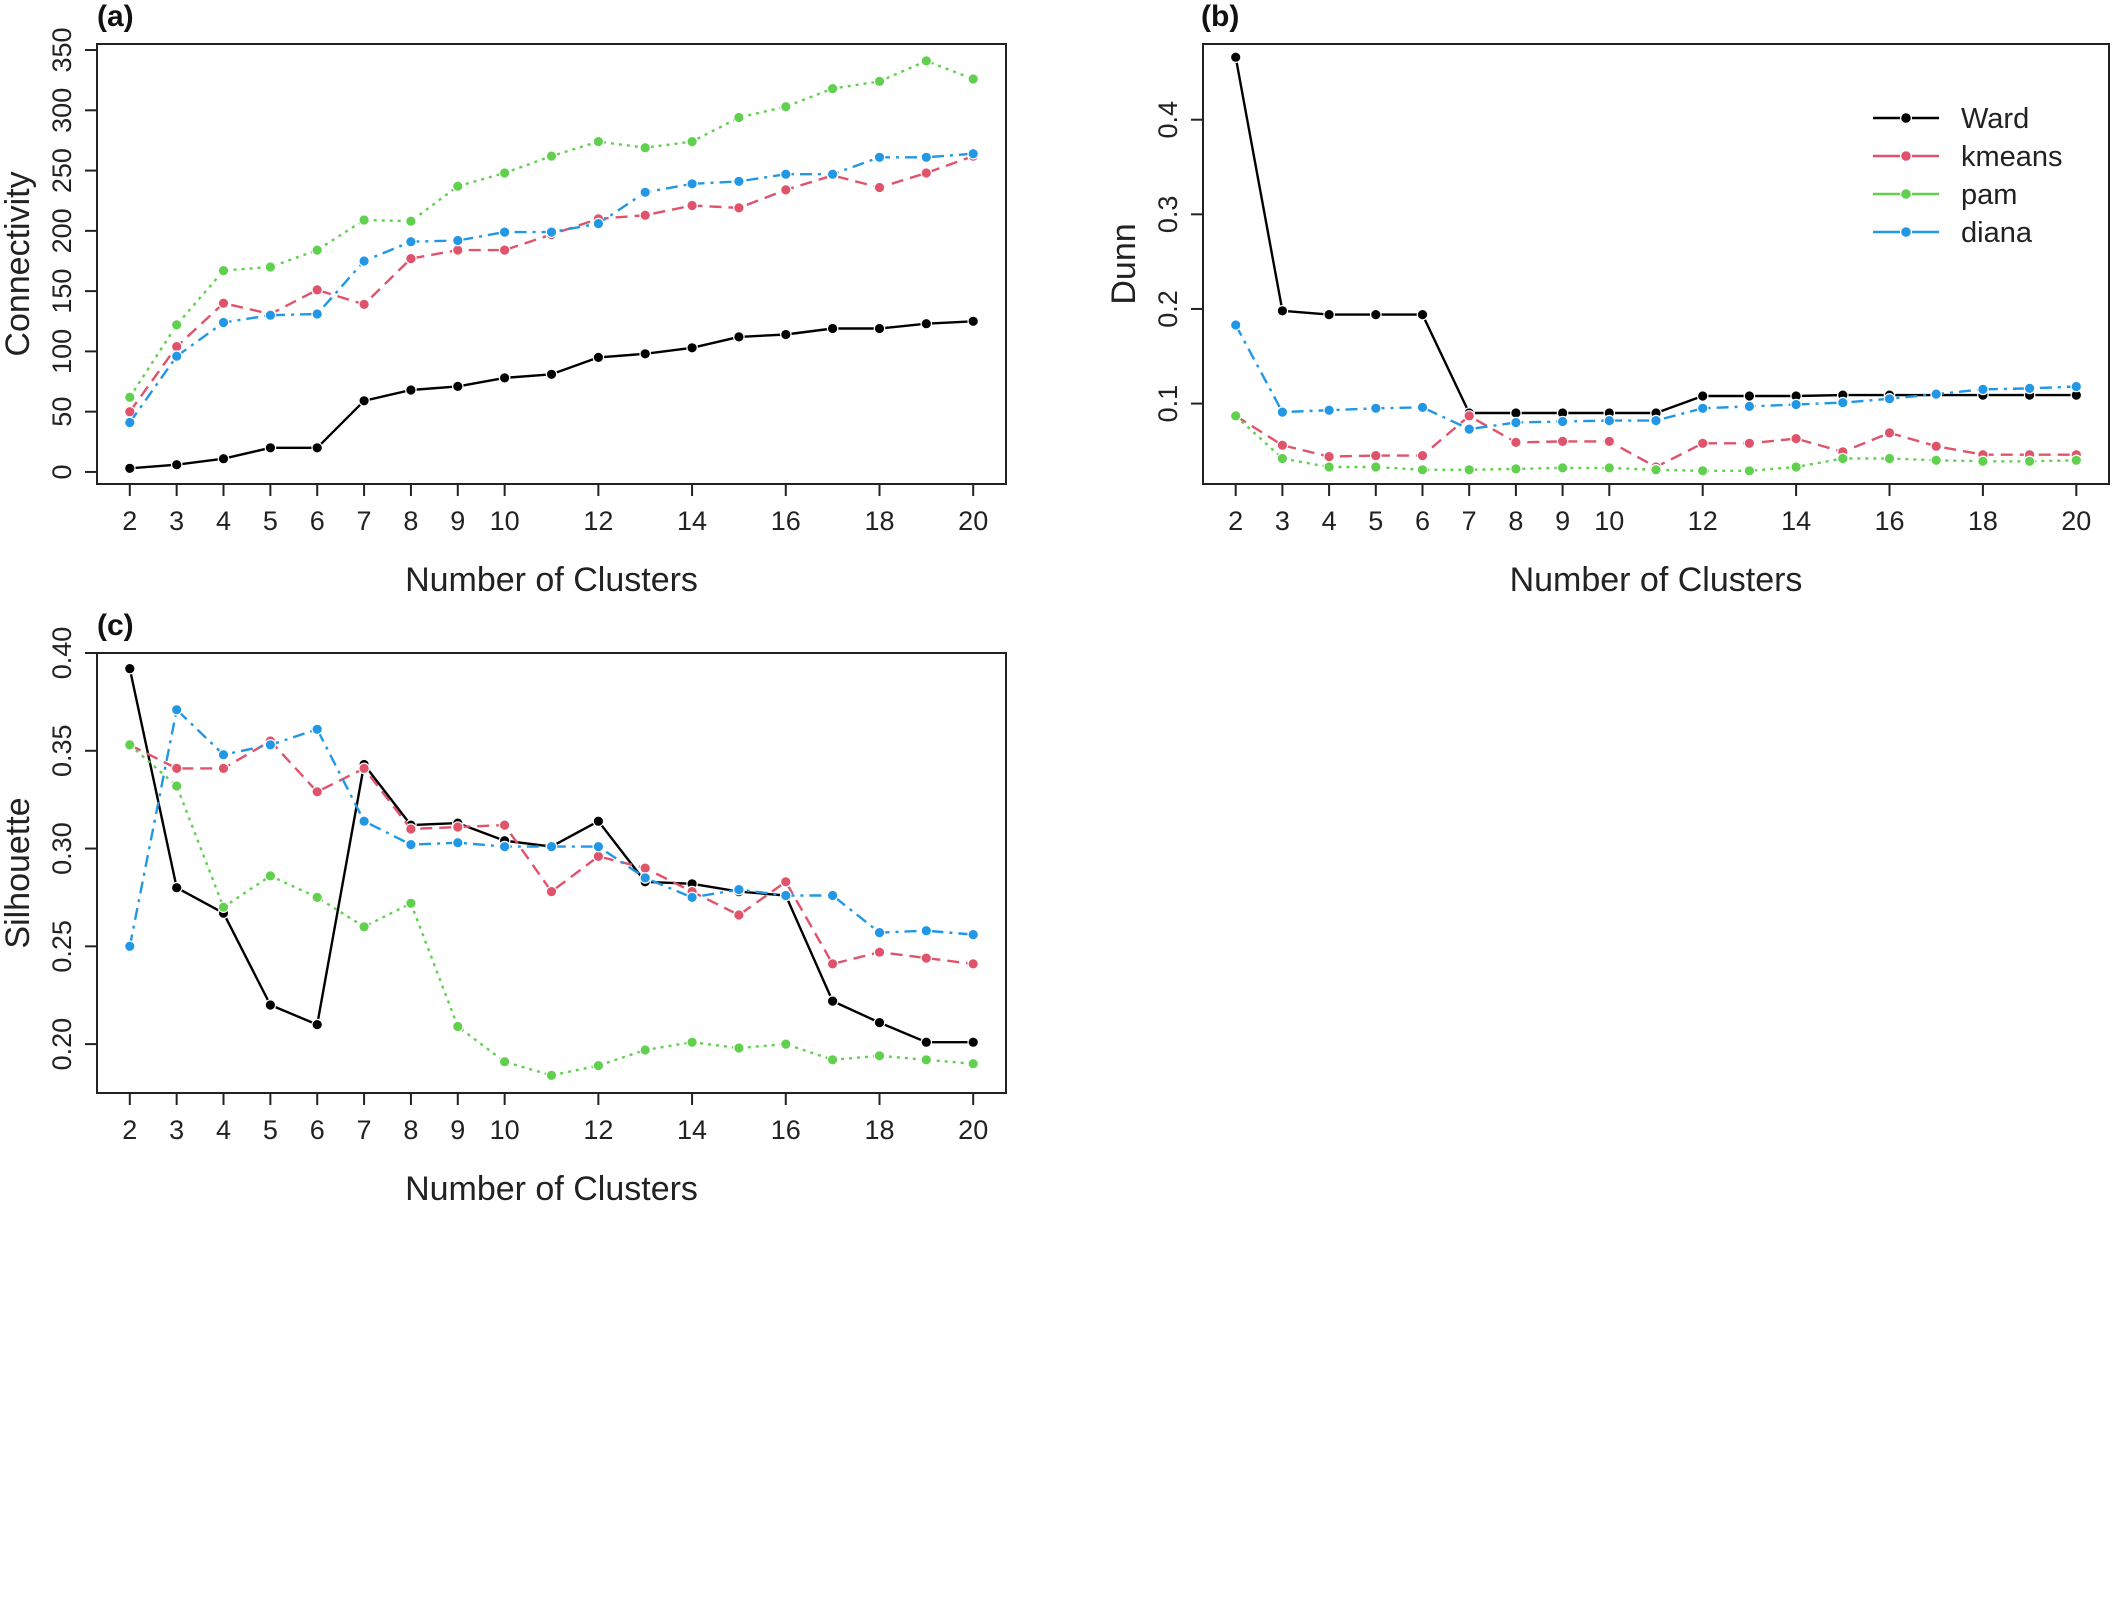  What do you see at coordinates (1515, 521) in the screenshot?
I see `x-tick-label: 8` at bounding box center [1515, 521].